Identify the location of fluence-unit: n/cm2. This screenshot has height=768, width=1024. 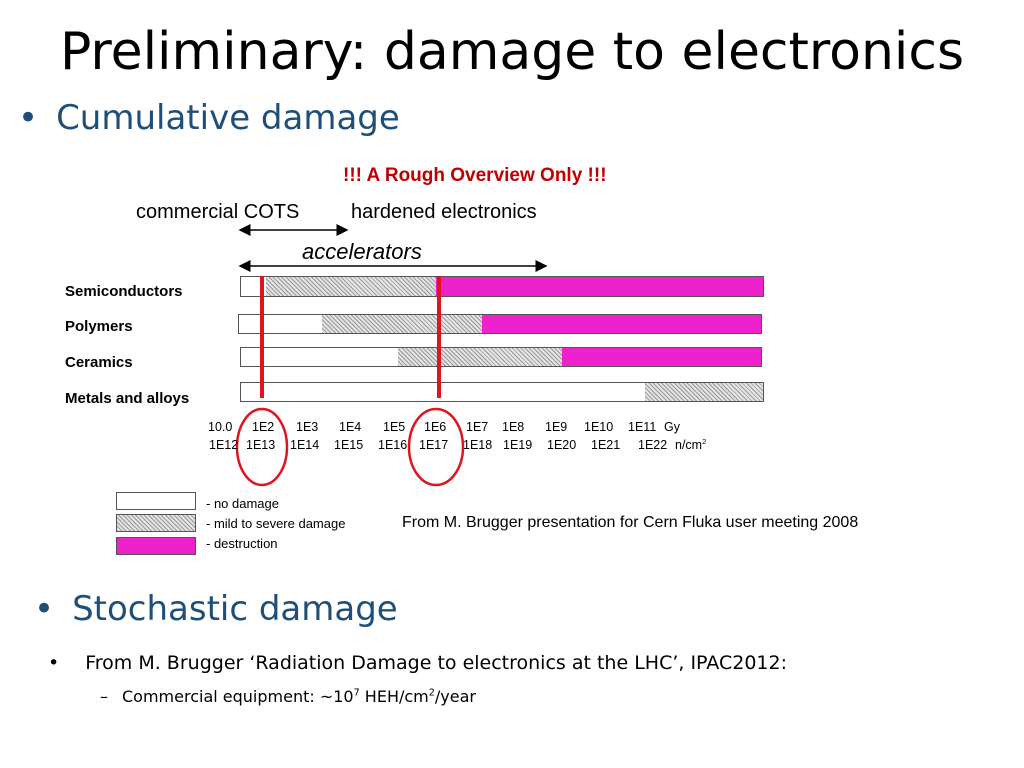
(691, 444).